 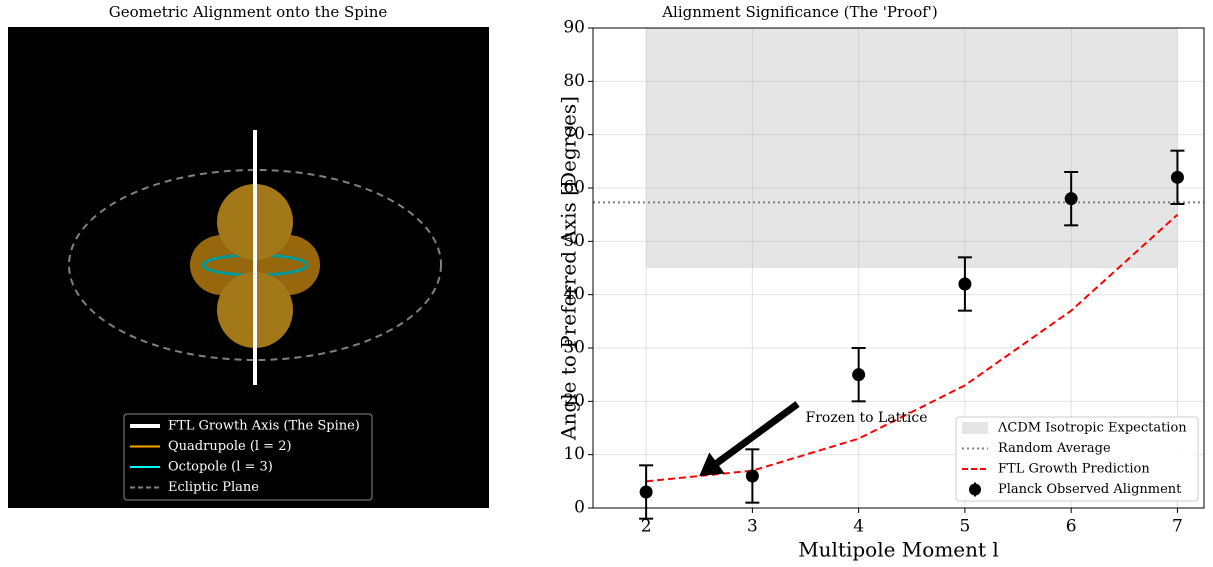 What do you see at coordinates (574, 241) in the screenshot?
I see `y-tick-label: 50` at bounding box center [574, 241].